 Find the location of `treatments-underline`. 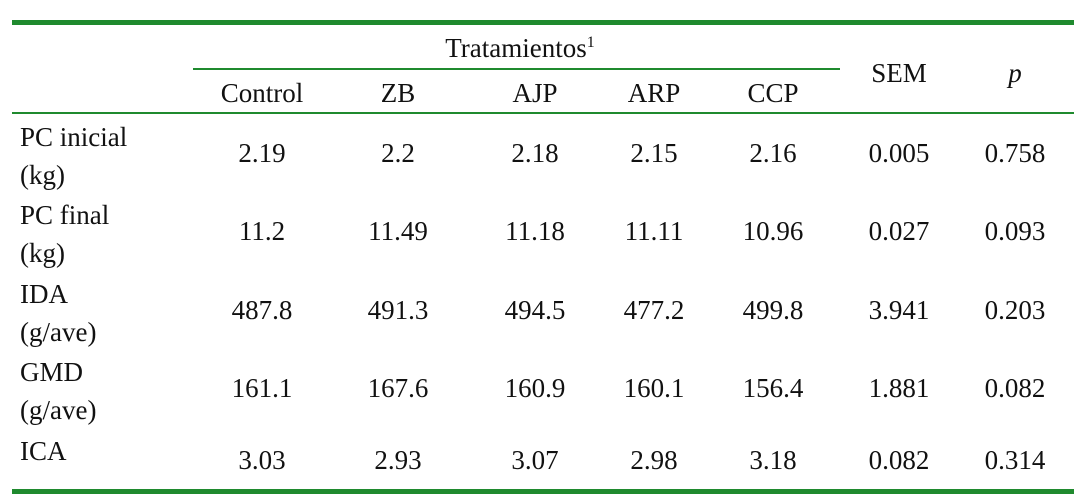

treatments-underline is located at coordinates (516, 69).